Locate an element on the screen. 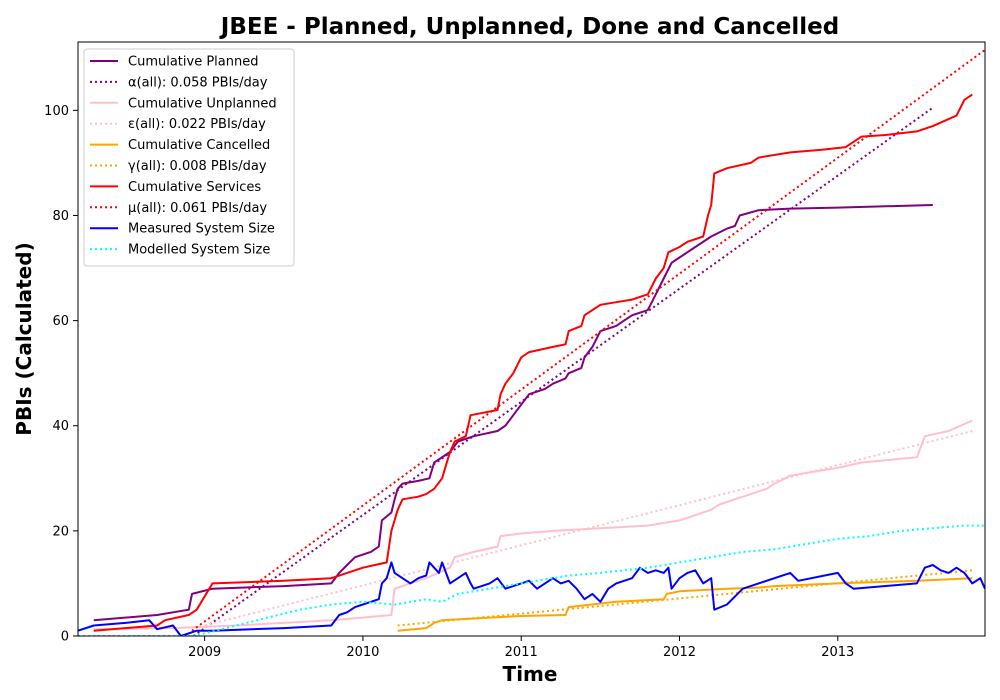 The image size is (1000, 700). legend-item: Cumulative Unplanned is located at coordinates (183, 103).